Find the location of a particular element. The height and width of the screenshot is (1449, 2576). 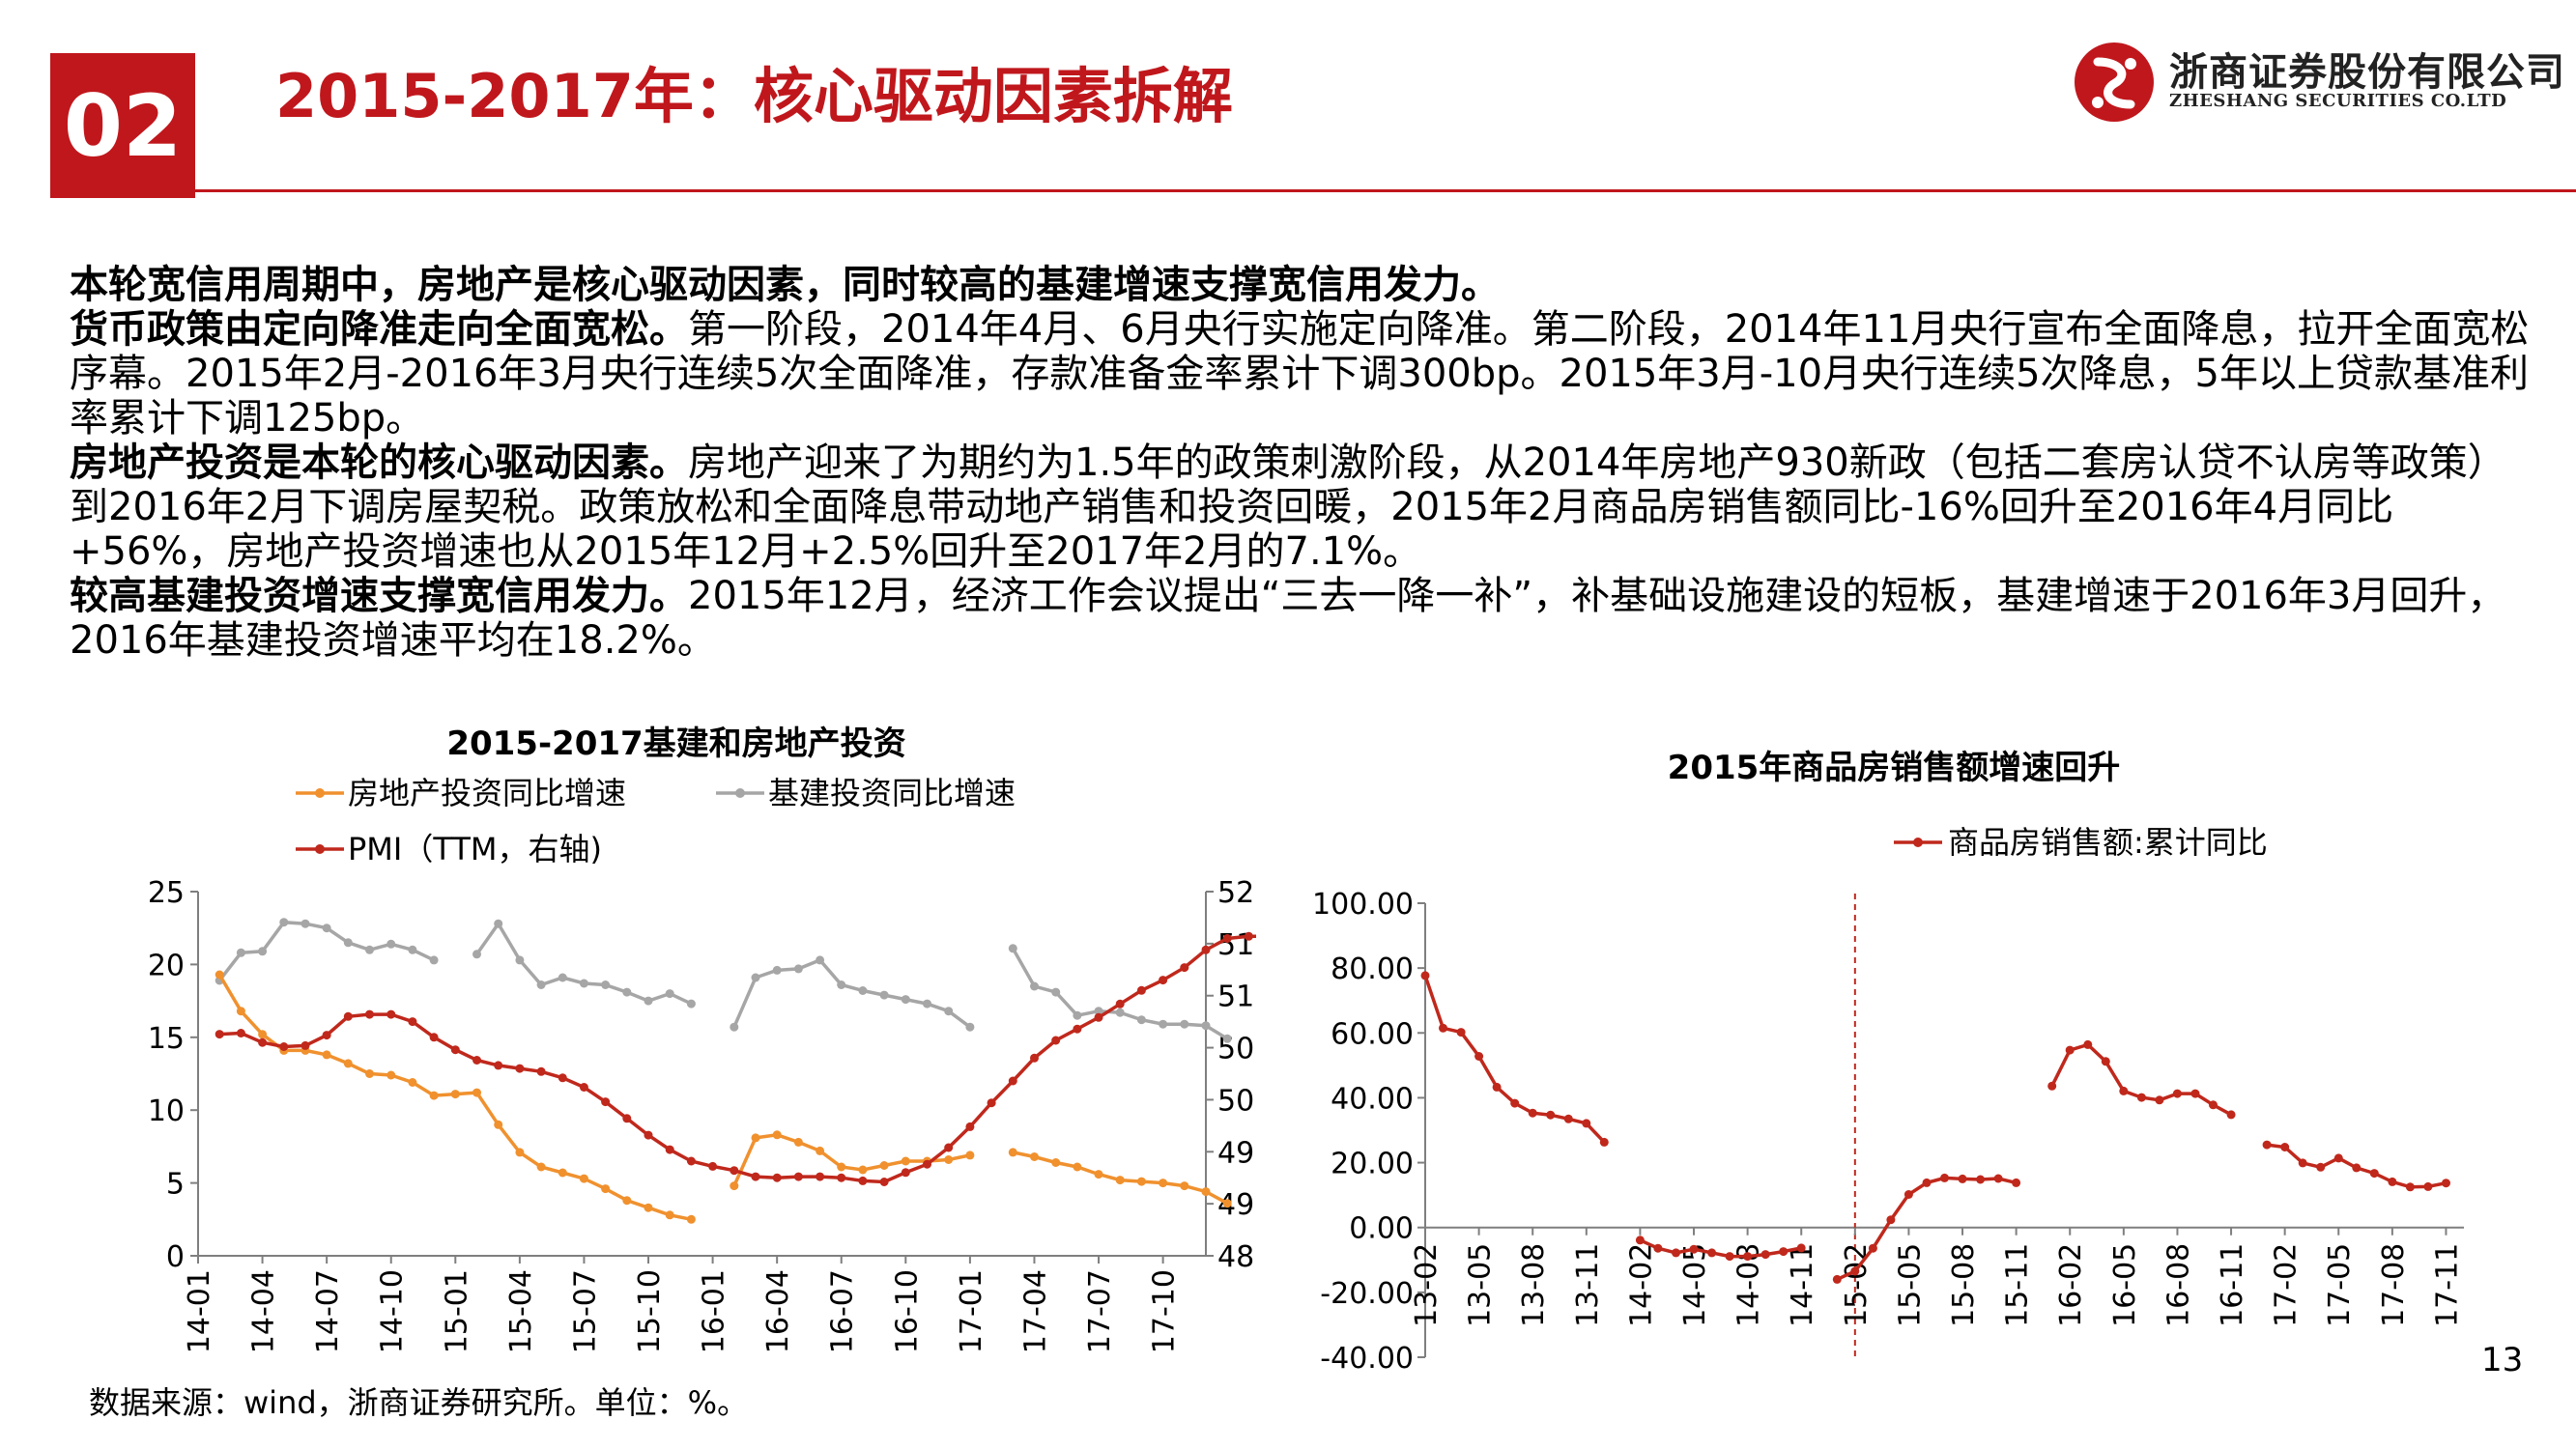

x-tick-label: 15-05 is located at coordinates (1910, 1285).